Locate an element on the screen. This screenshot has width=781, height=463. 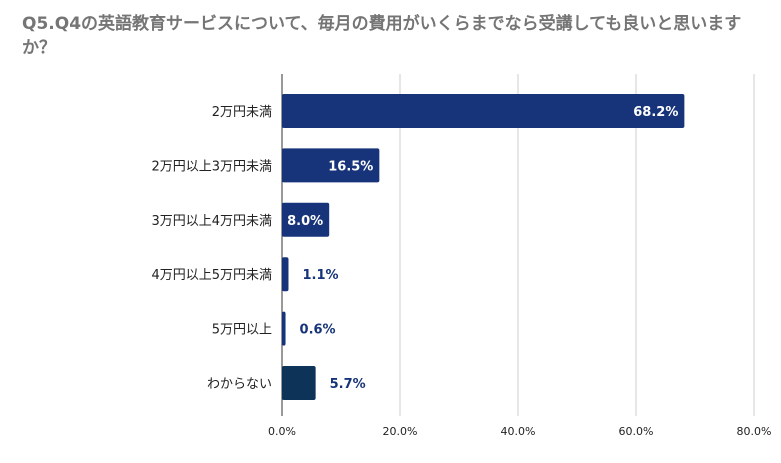
x-tick-label: 20.0% is located at coordinates (400, 431).